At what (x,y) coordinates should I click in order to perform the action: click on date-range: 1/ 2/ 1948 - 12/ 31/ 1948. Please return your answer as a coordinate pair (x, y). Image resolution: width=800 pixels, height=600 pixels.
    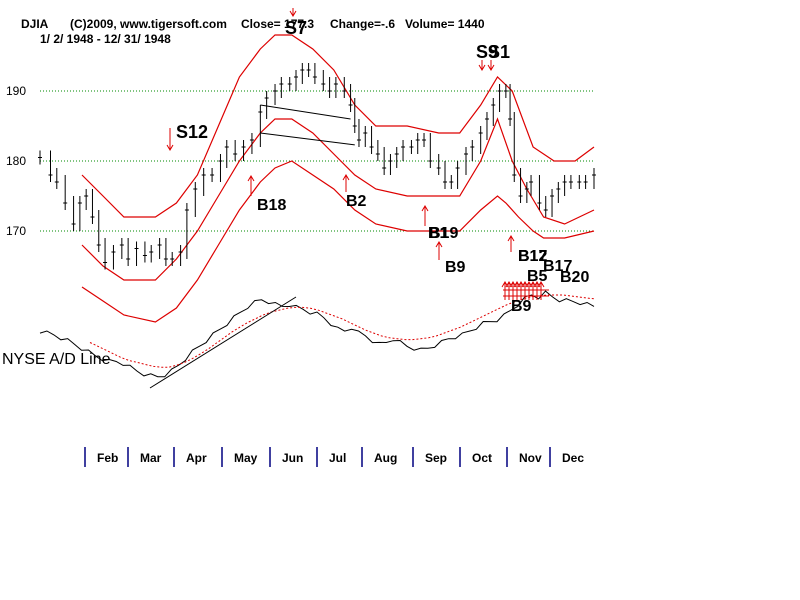
    Looking at the image, I should click on (105, 39).